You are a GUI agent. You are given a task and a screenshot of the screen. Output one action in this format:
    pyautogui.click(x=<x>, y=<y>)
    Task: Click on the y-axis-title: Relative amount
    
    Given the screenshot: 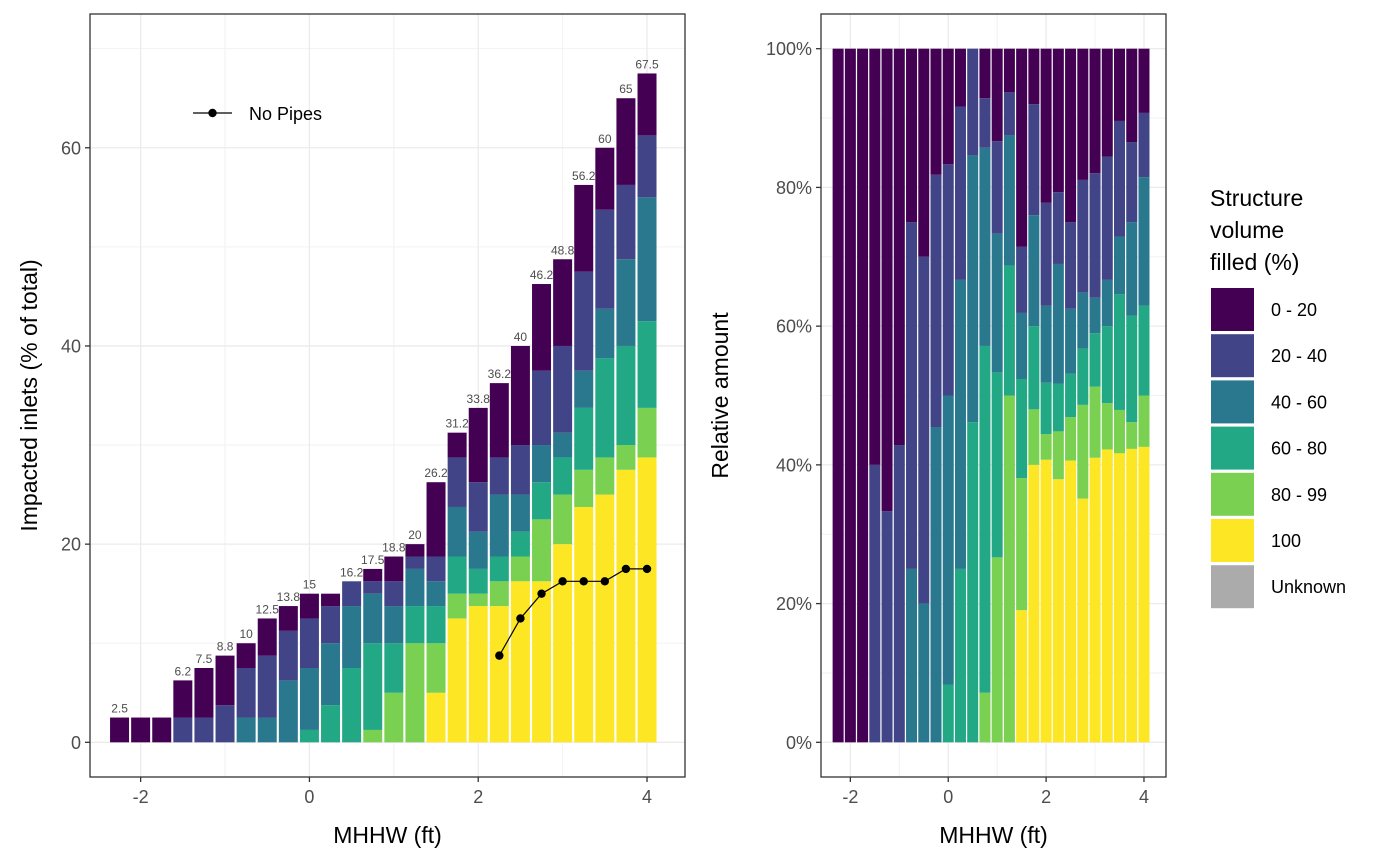 What is the action you would take?
    pyautogui.click(x=720, y=395)
    